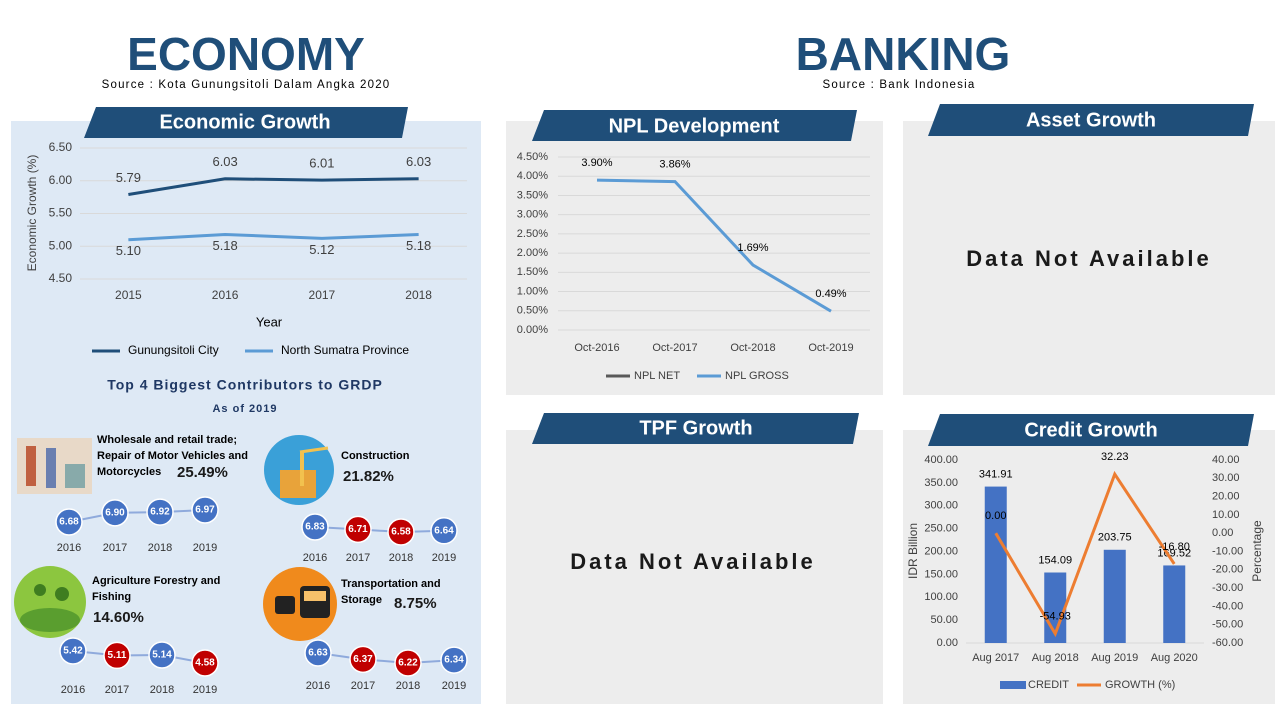  What do you see at coordinates (1090, 430) in the screenshot?
I see `banner-title: Credit Growth` at bounding box center [1090, 430].